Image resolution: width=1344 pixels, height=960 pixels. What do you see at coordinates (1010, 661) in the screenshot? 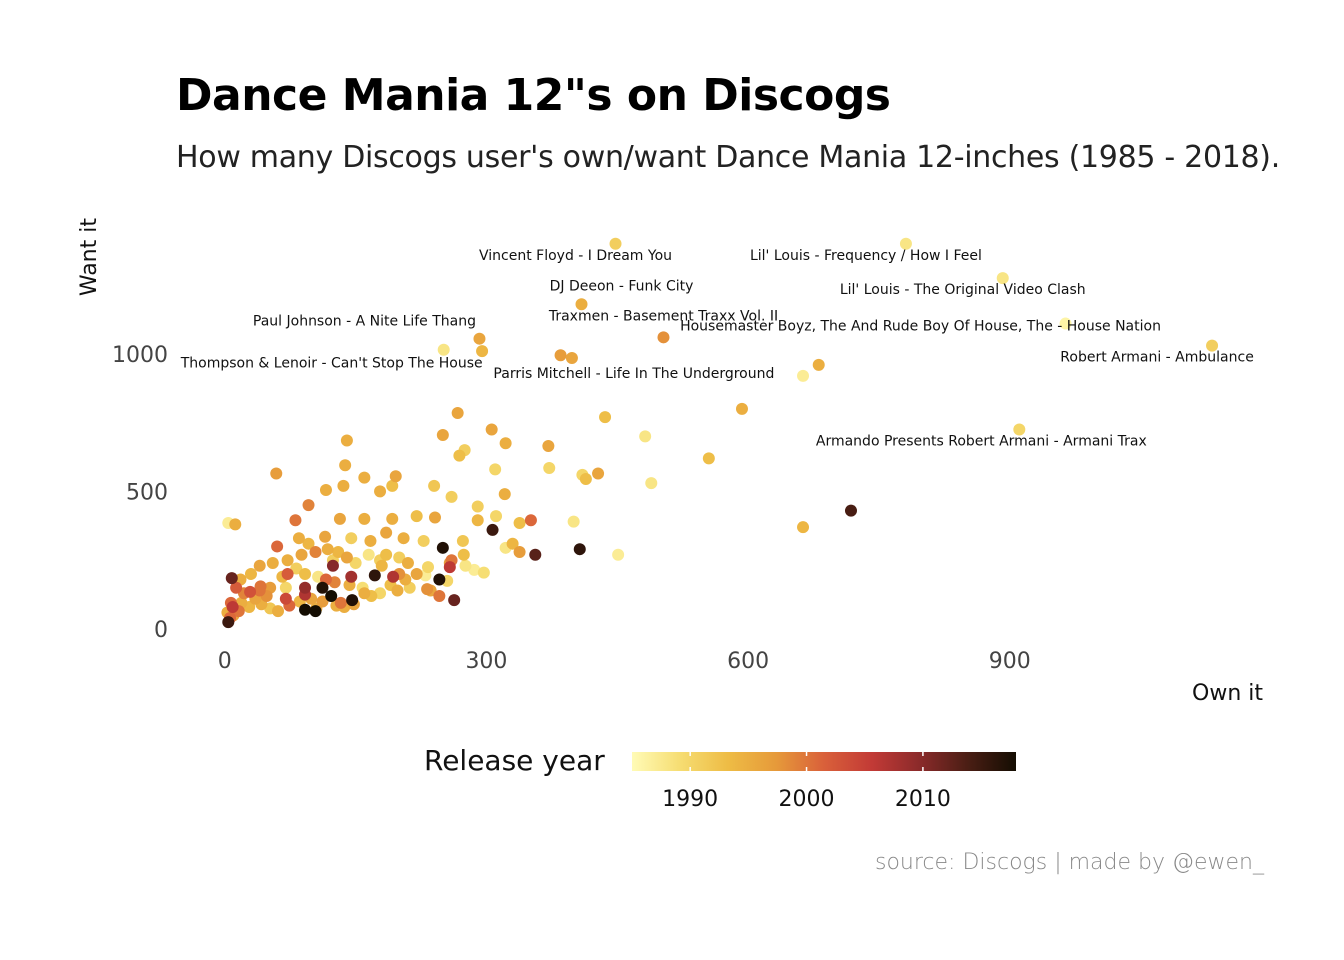
I see `x-tick-label: 900` at bounding box center [1010, 661].